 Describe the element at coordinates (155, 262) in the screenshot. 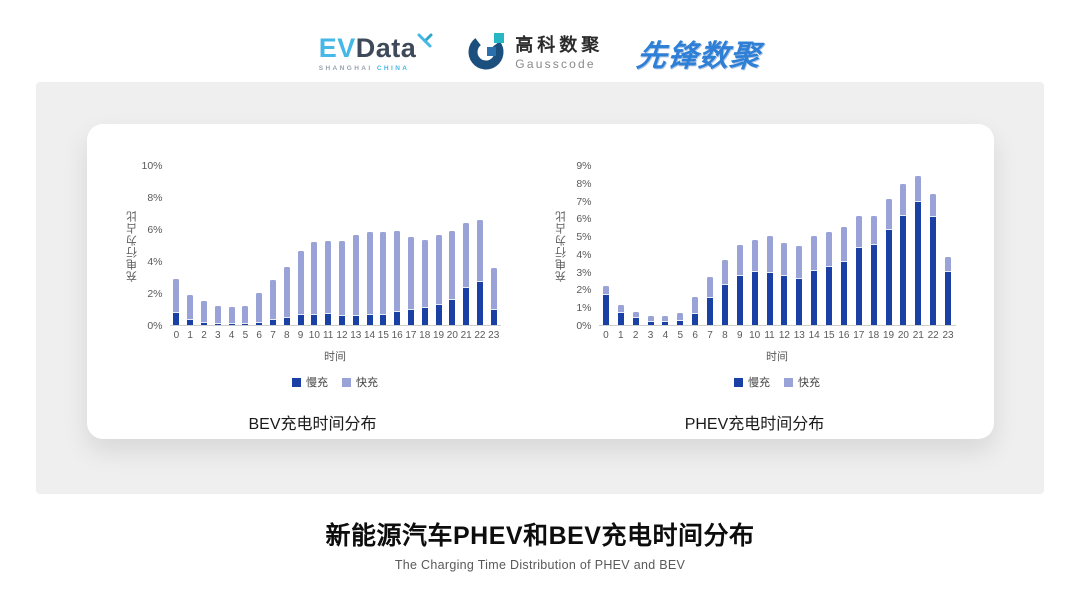

I see `y-tick-label: 4%` at that location.